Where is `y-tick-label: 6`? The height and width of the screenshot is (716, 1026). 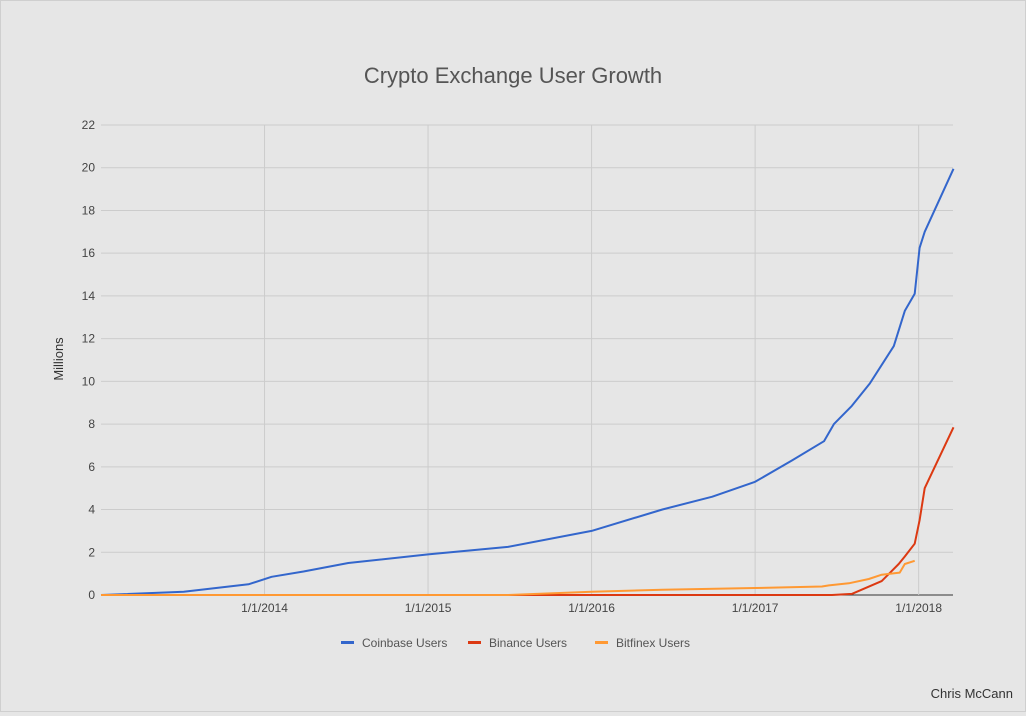 y-tick-label: 6 is located at coordinates (91, 467).